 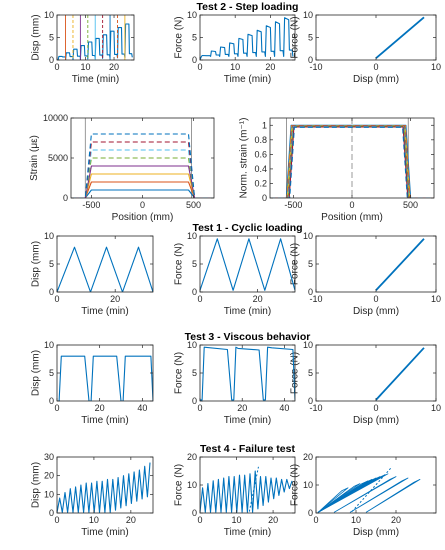 I want to click on plot-area-t3-disp, so click(x=105, y=378).